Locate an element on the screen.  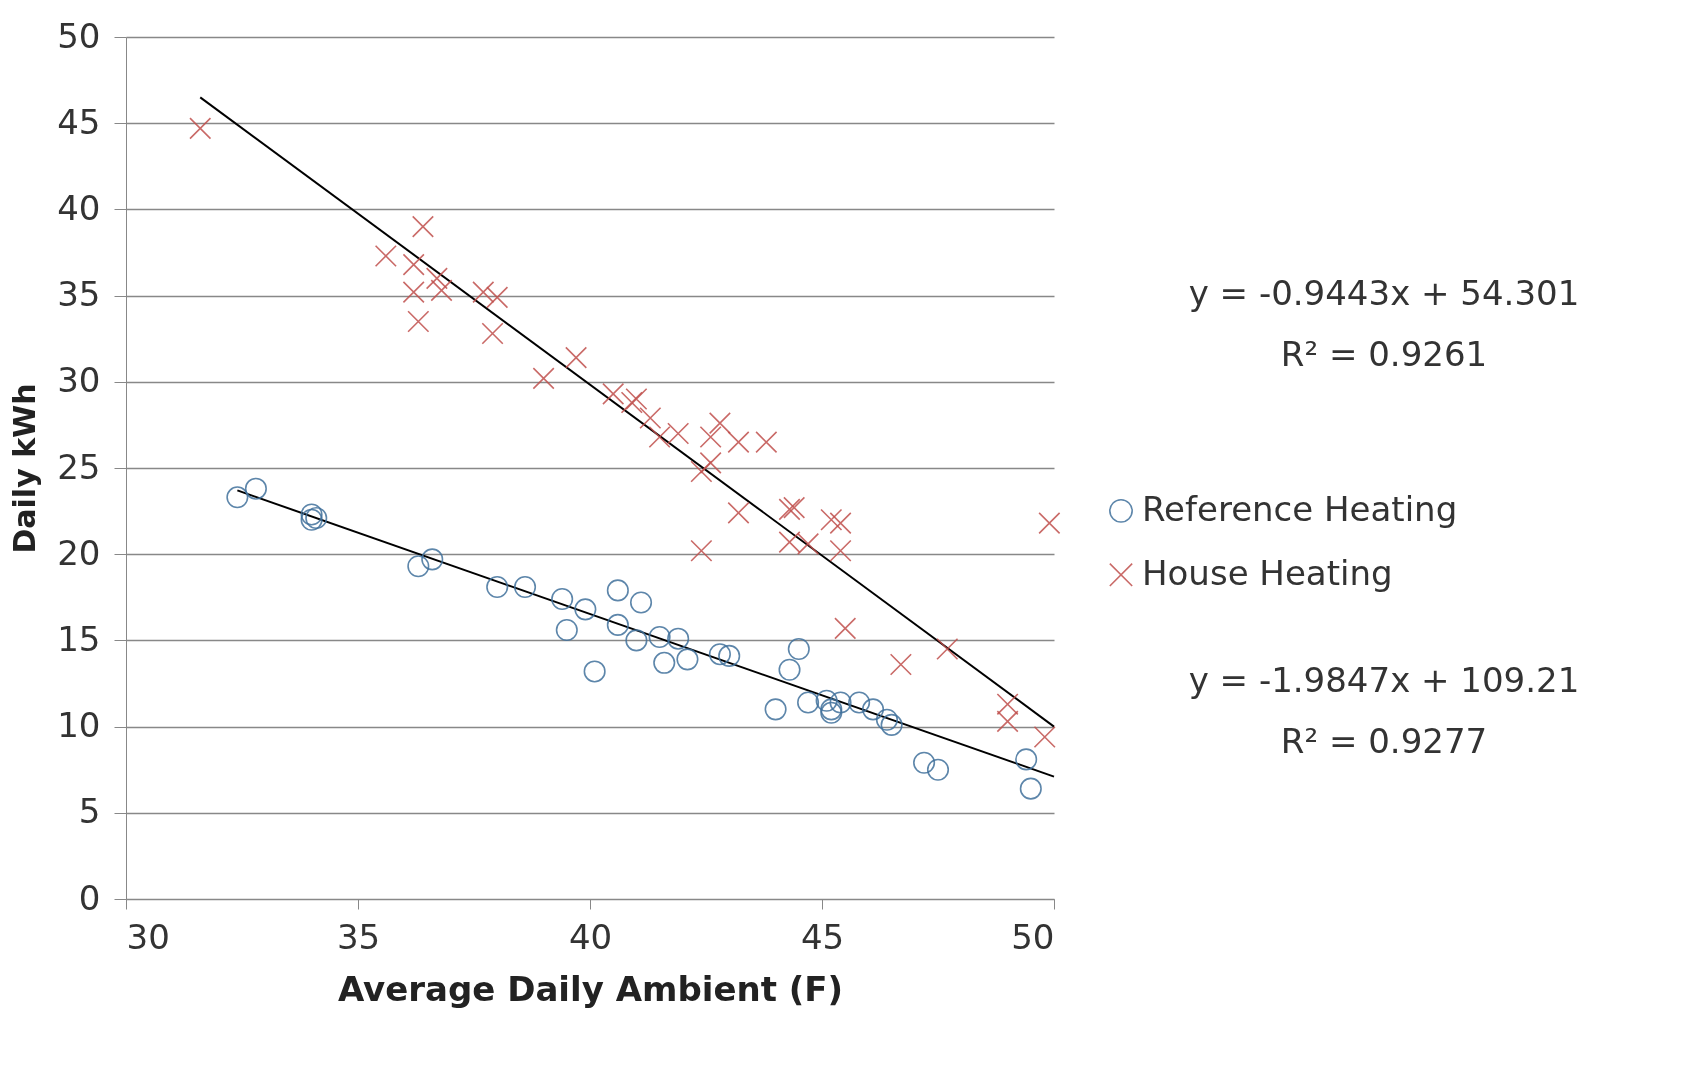
x-tick-label: 40 is located at coordinates (590, 936).